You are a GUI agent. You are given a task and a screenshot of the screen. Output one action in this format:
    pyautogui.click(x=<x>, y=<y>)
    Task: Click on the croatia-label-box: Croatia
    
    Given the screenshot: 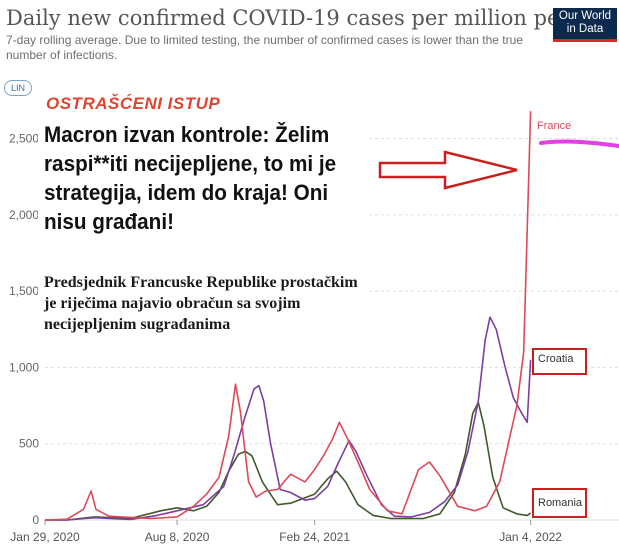 What is the action you would take?
    pyautogui.click(x=559, y=361)
    